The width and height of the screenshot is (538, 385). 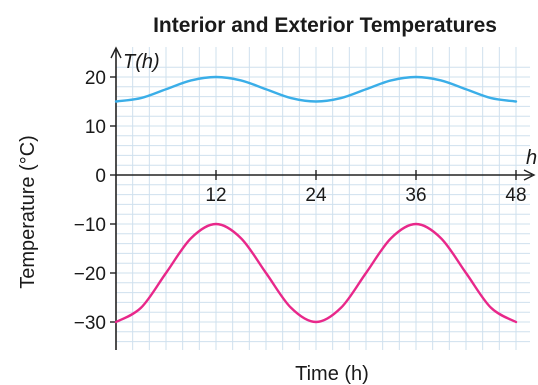 What do you see at coordinates (529, 175) in the screenshot?
I see `x-axis-arrow` at bounding box center [529, 175].